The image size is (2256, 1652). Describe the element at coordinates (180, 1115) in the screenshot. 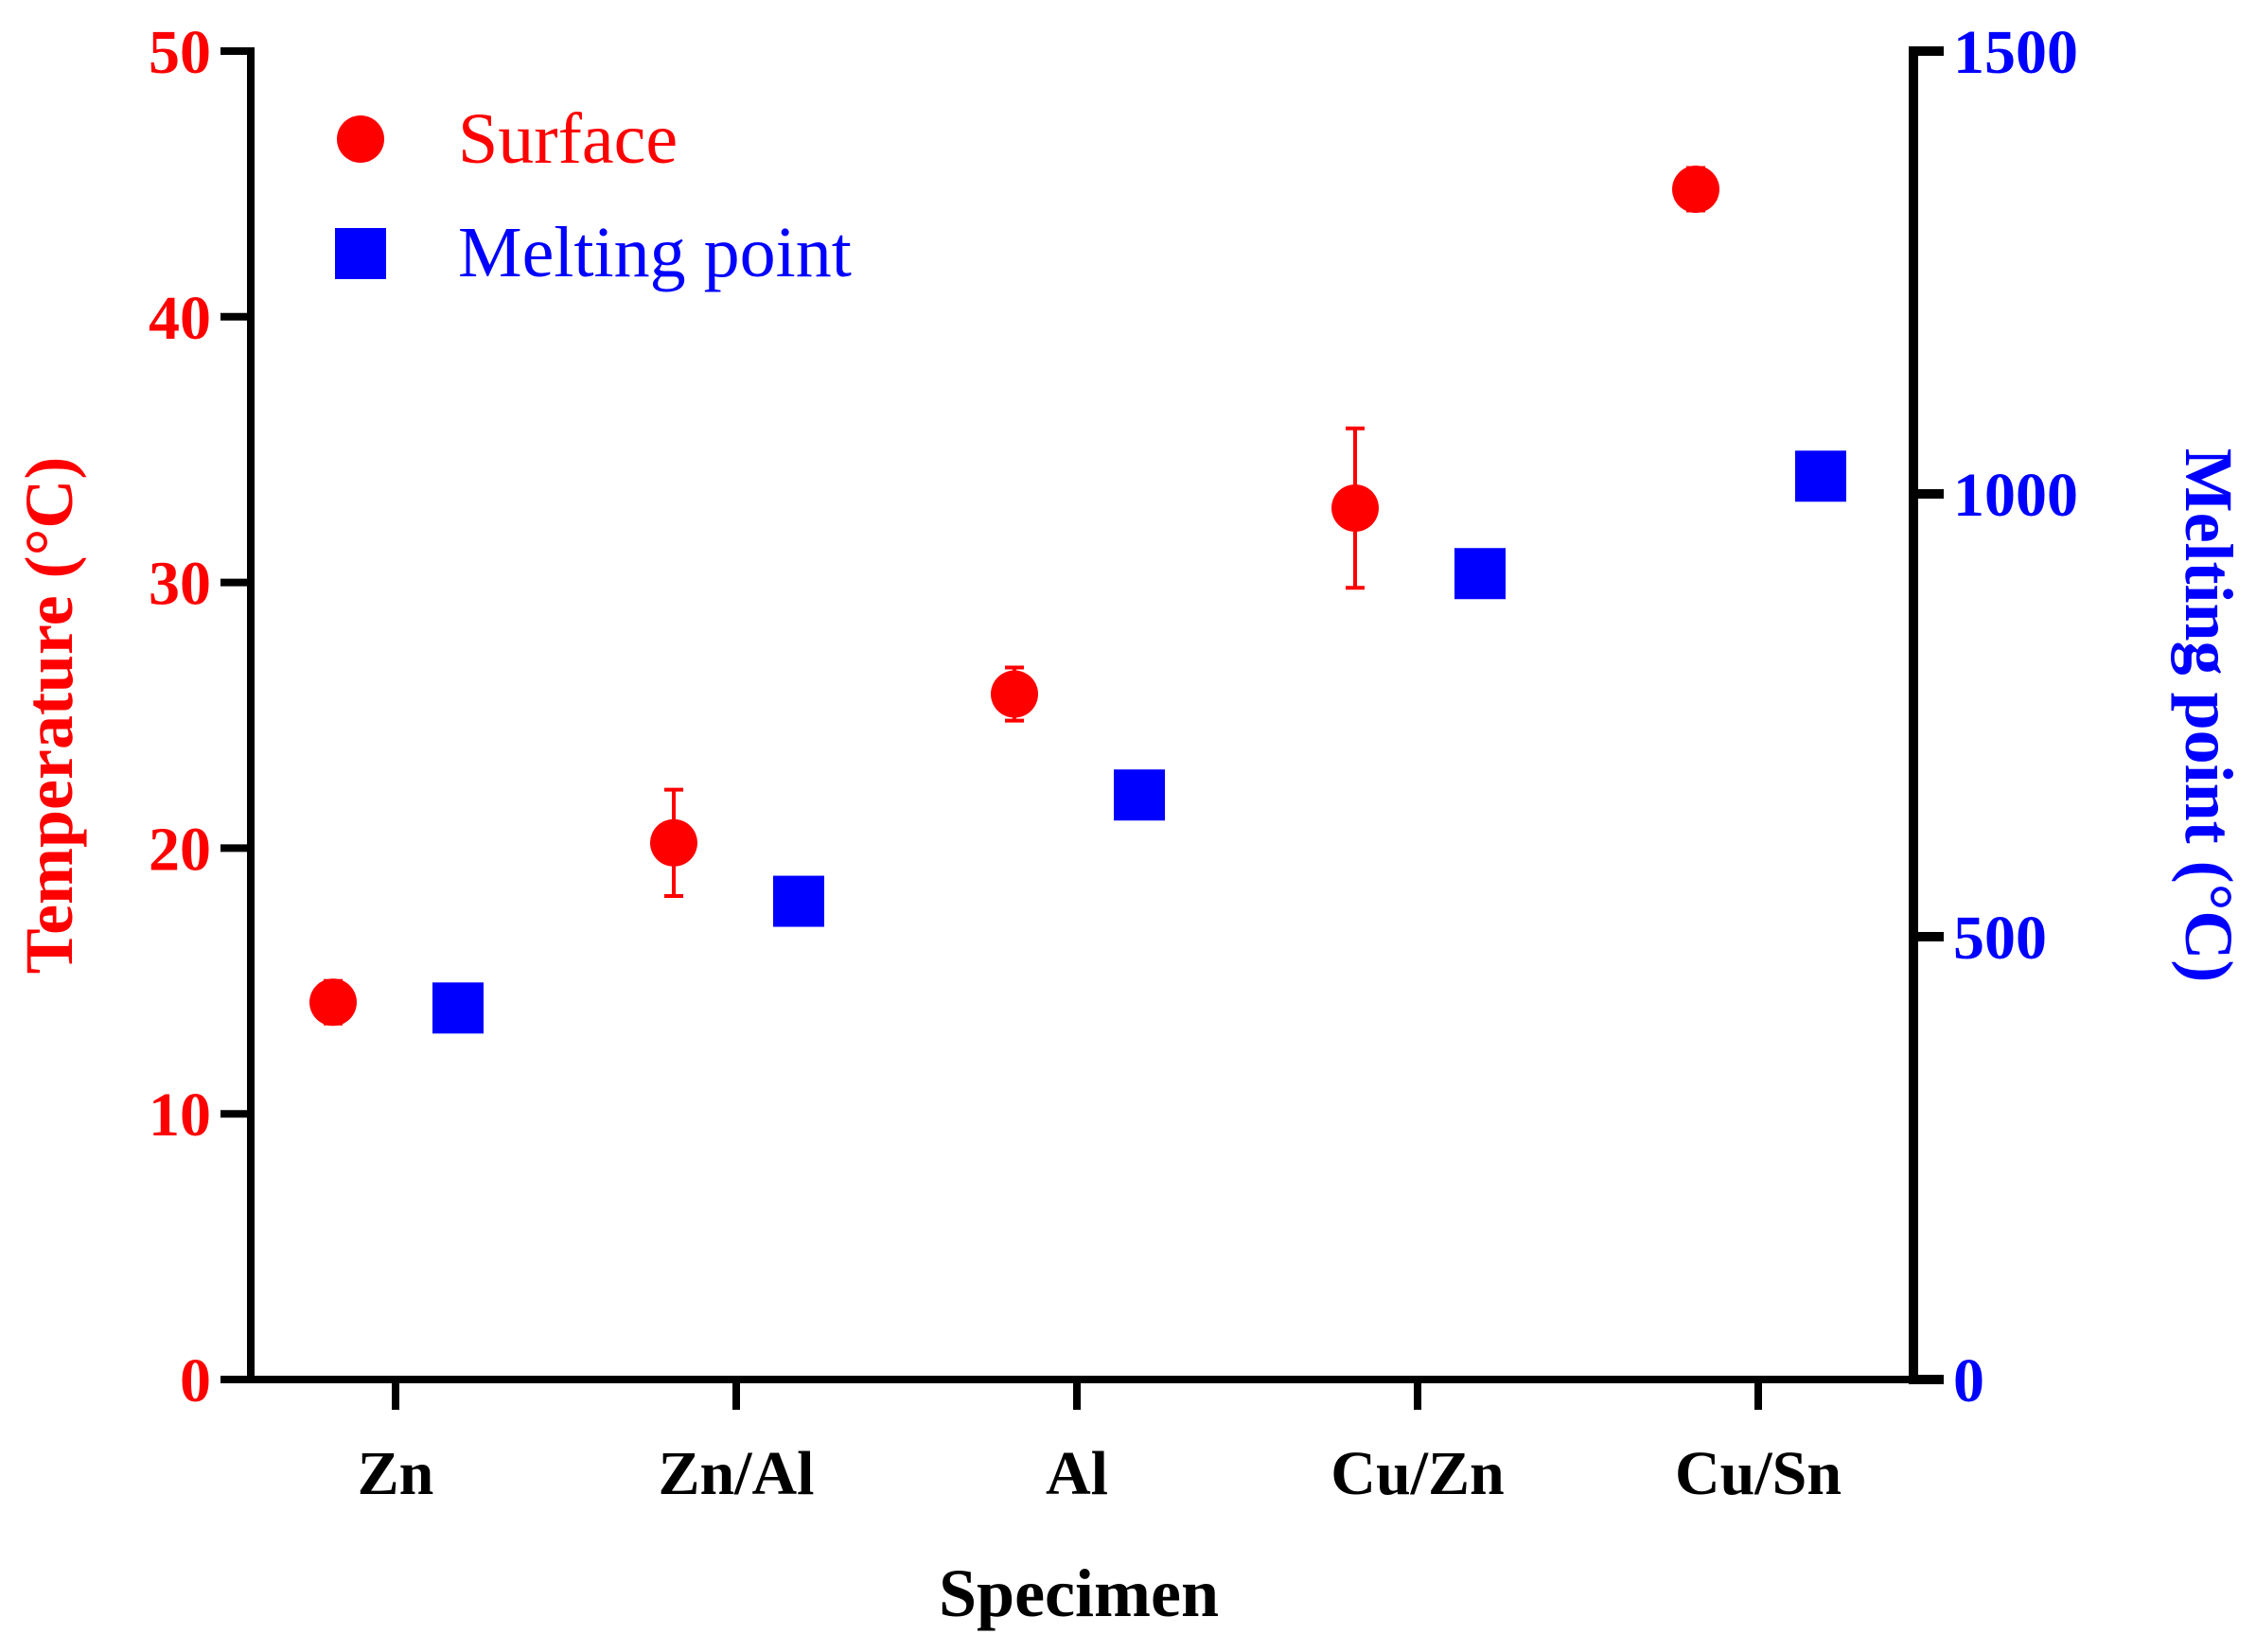

I see `left-y-tick-label: 10` at that location.